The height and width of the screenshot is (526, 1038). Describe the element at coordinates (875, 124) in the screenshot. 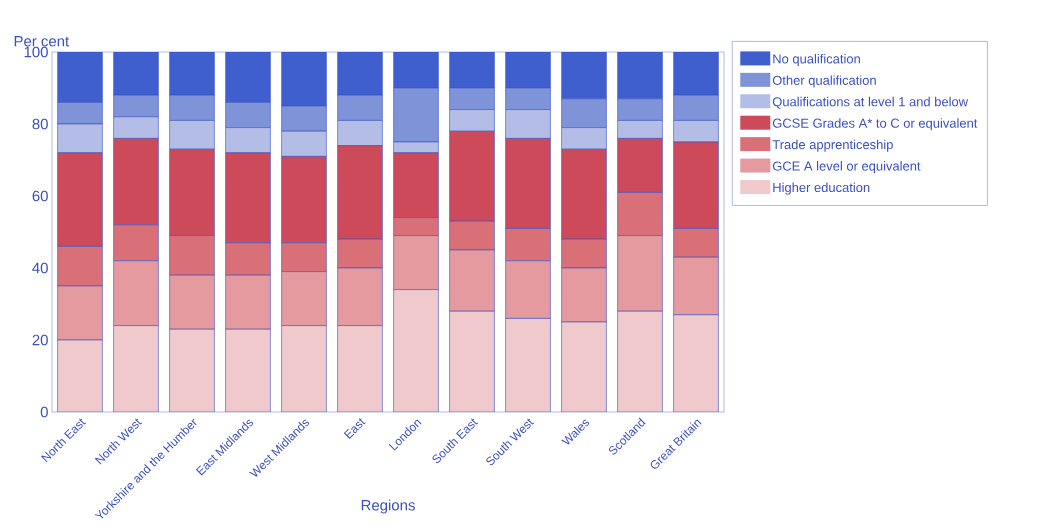

I see `legend-label: GCSE Grades A* to C or equivalent` at that location.